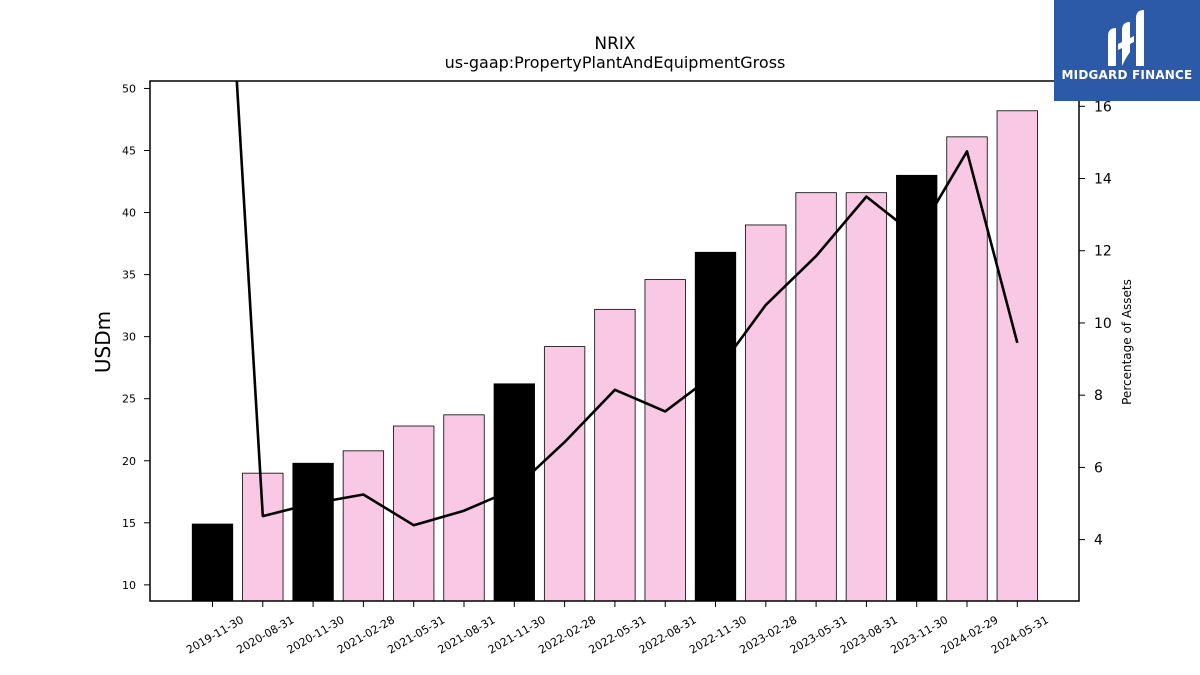 This screenshot has height=675, width=1200. What do you see at coordinates (1098, 396) in the screenshot?
I see `y2-tick-label: 8` at bounding box center [1098, 396].